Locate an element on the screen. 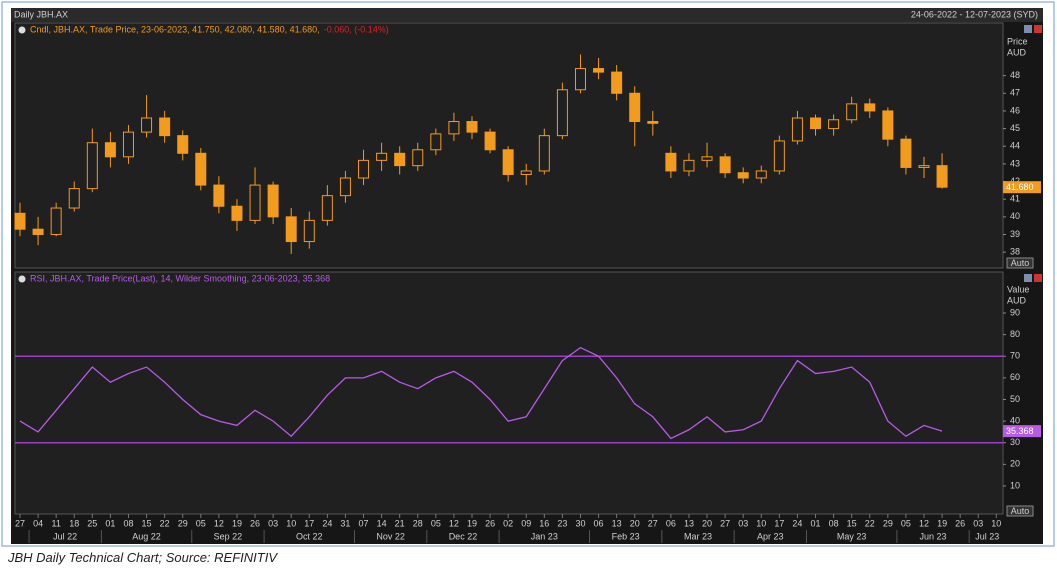  x-tick-label: 19 is located at coordinates (237, 523).